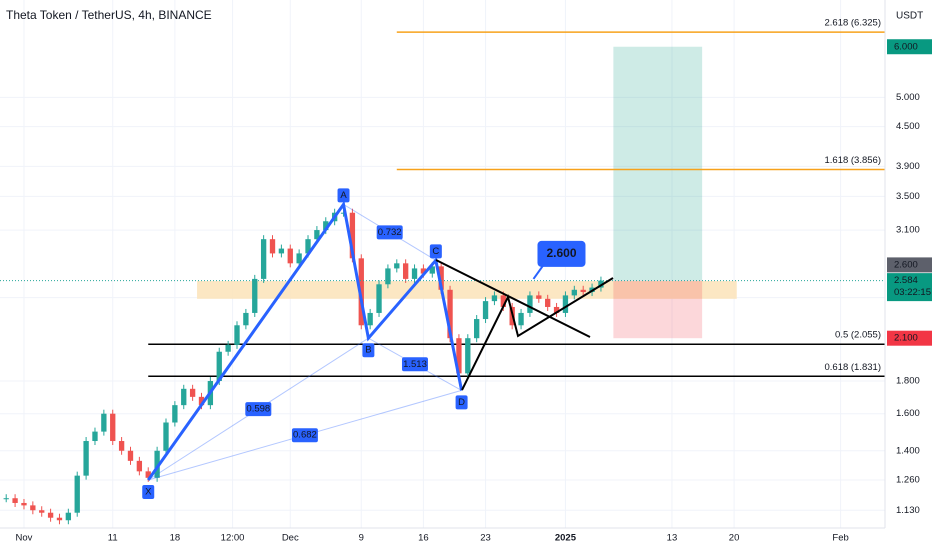 This screenshot has width=932, height=550. Describe the element at coordinates (361, 538) in the screenshot. I see `x-tick-label: 9` at that location.